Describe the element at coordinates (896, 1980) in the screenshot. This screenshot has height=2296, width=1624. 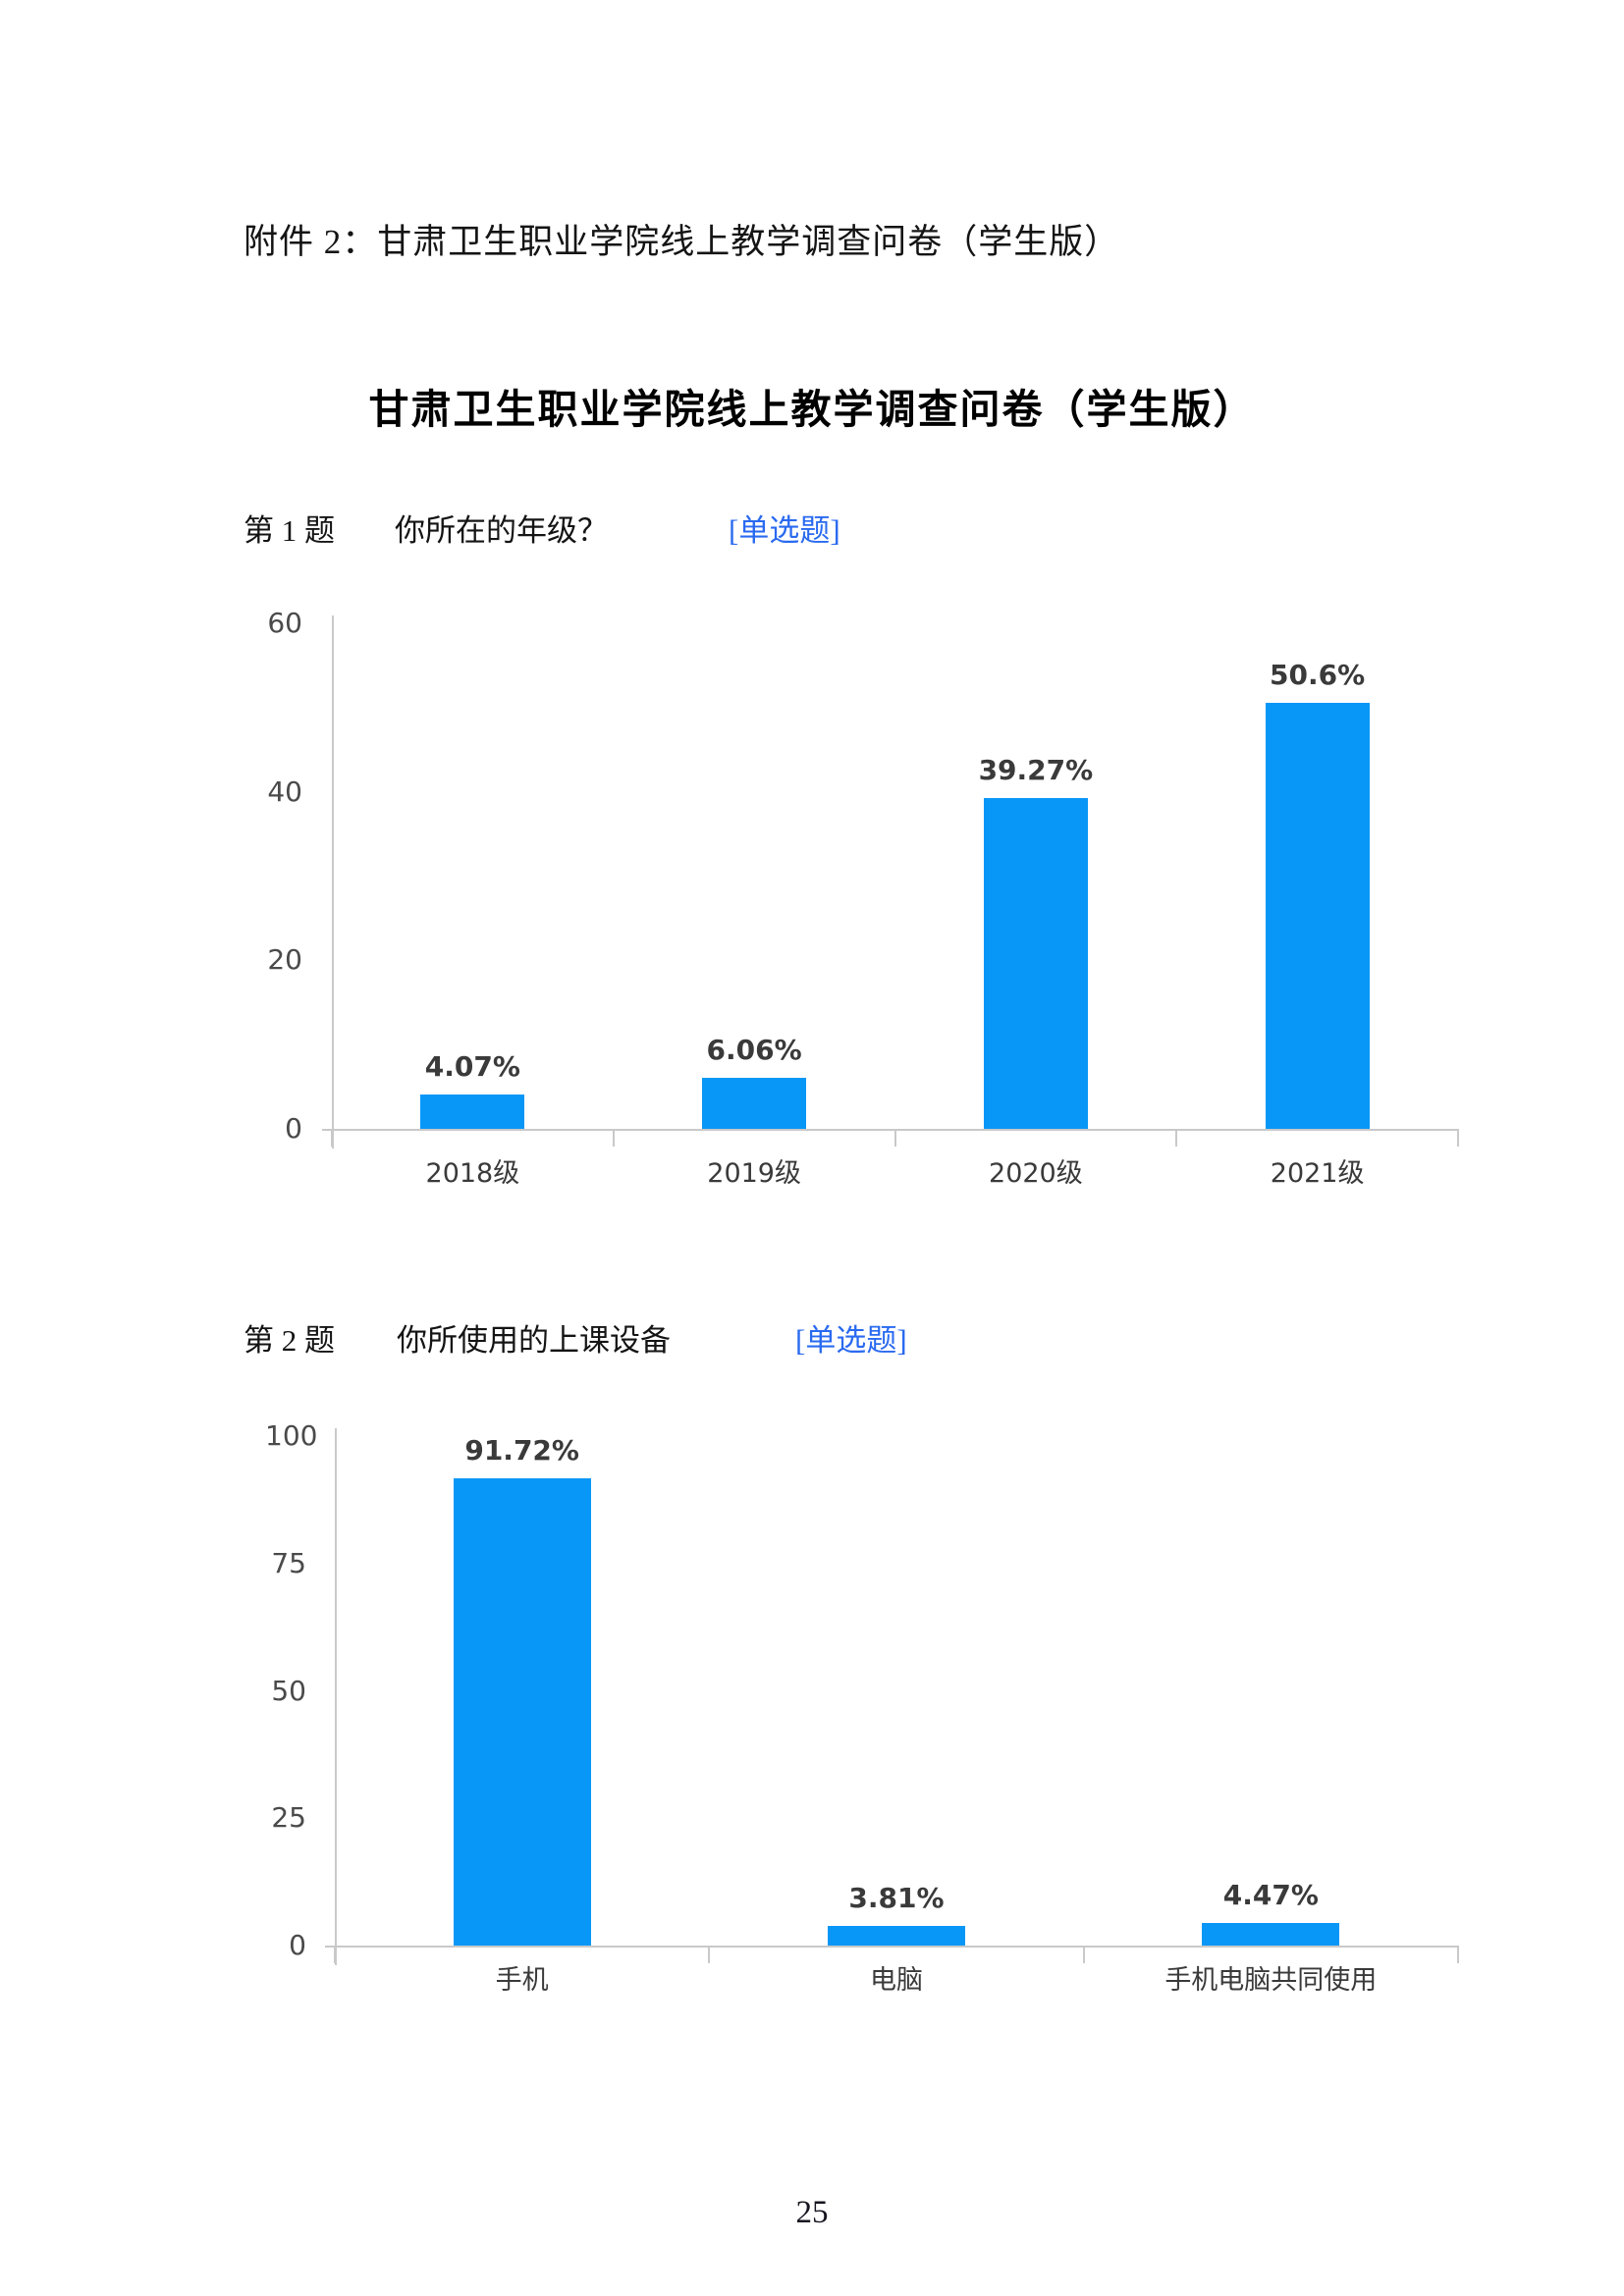
I see `category-label: 电脑` at that location.